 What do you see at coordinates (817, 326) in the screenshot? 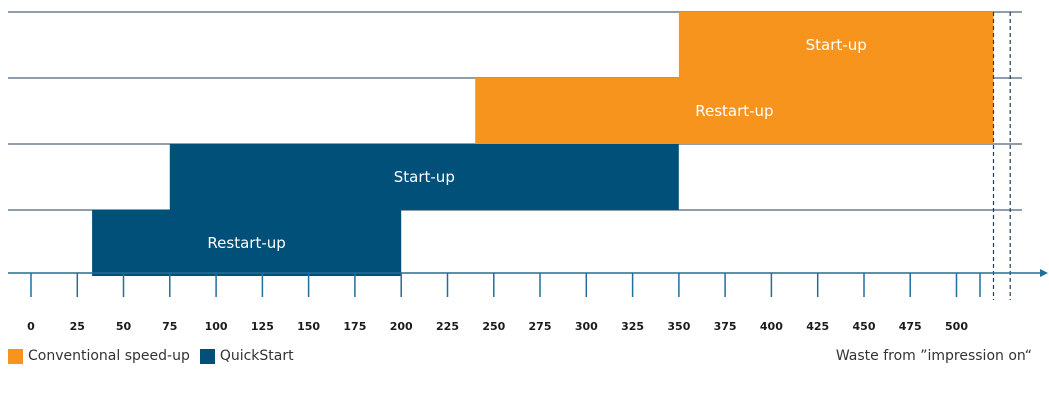
I see `tick-label: 425` at bounding box center [817, 326].